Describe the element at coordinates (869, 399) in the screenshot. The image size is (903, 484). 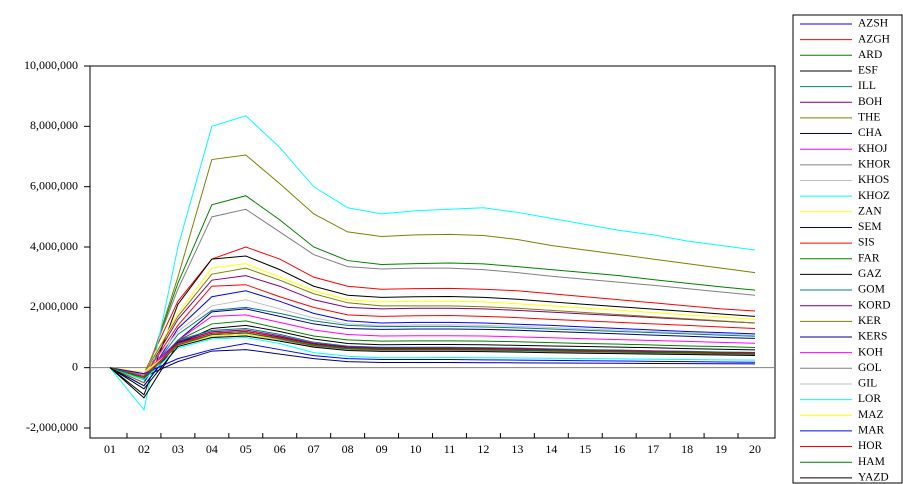
I see `legend-label: LOR` at that location.